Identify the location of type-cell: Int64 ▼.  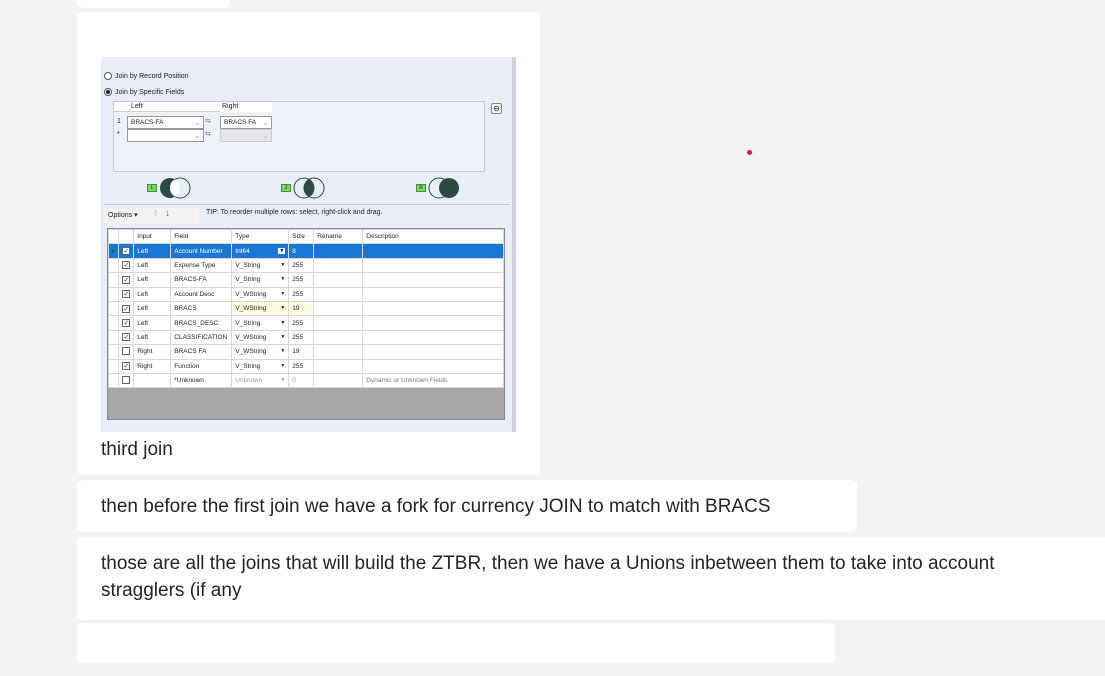
(260, 251).